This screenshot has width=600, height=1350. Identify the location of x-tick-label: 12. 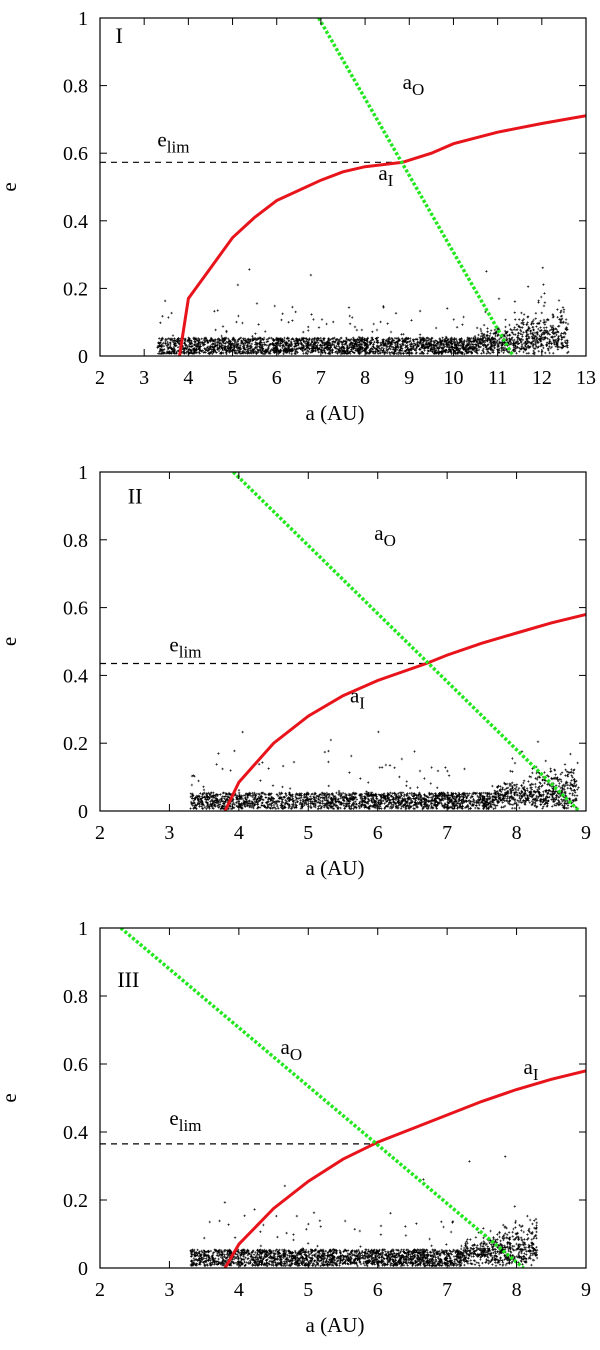
(542, 378).